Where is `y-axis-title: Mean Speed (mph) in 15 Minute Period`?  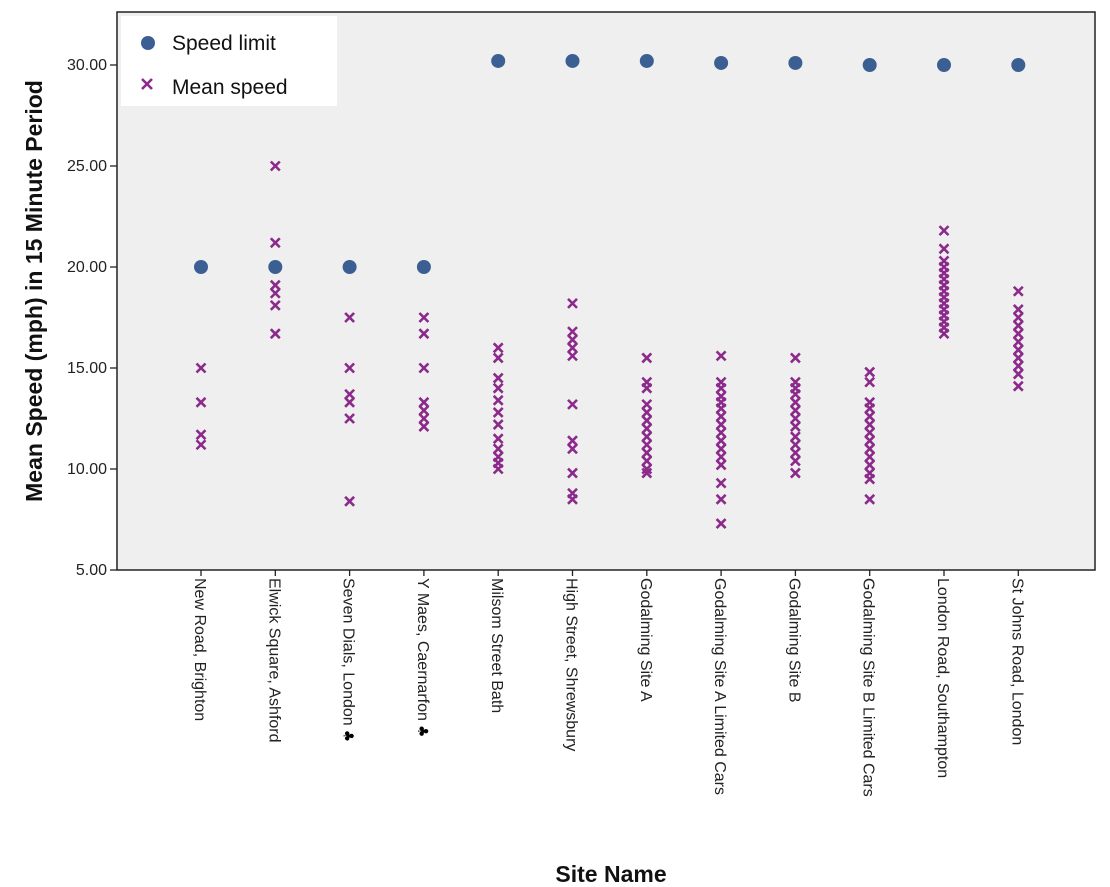 y-axis-title: Mean Speed (mph) in 15 Minute Period is located at coordinates (34, 291).